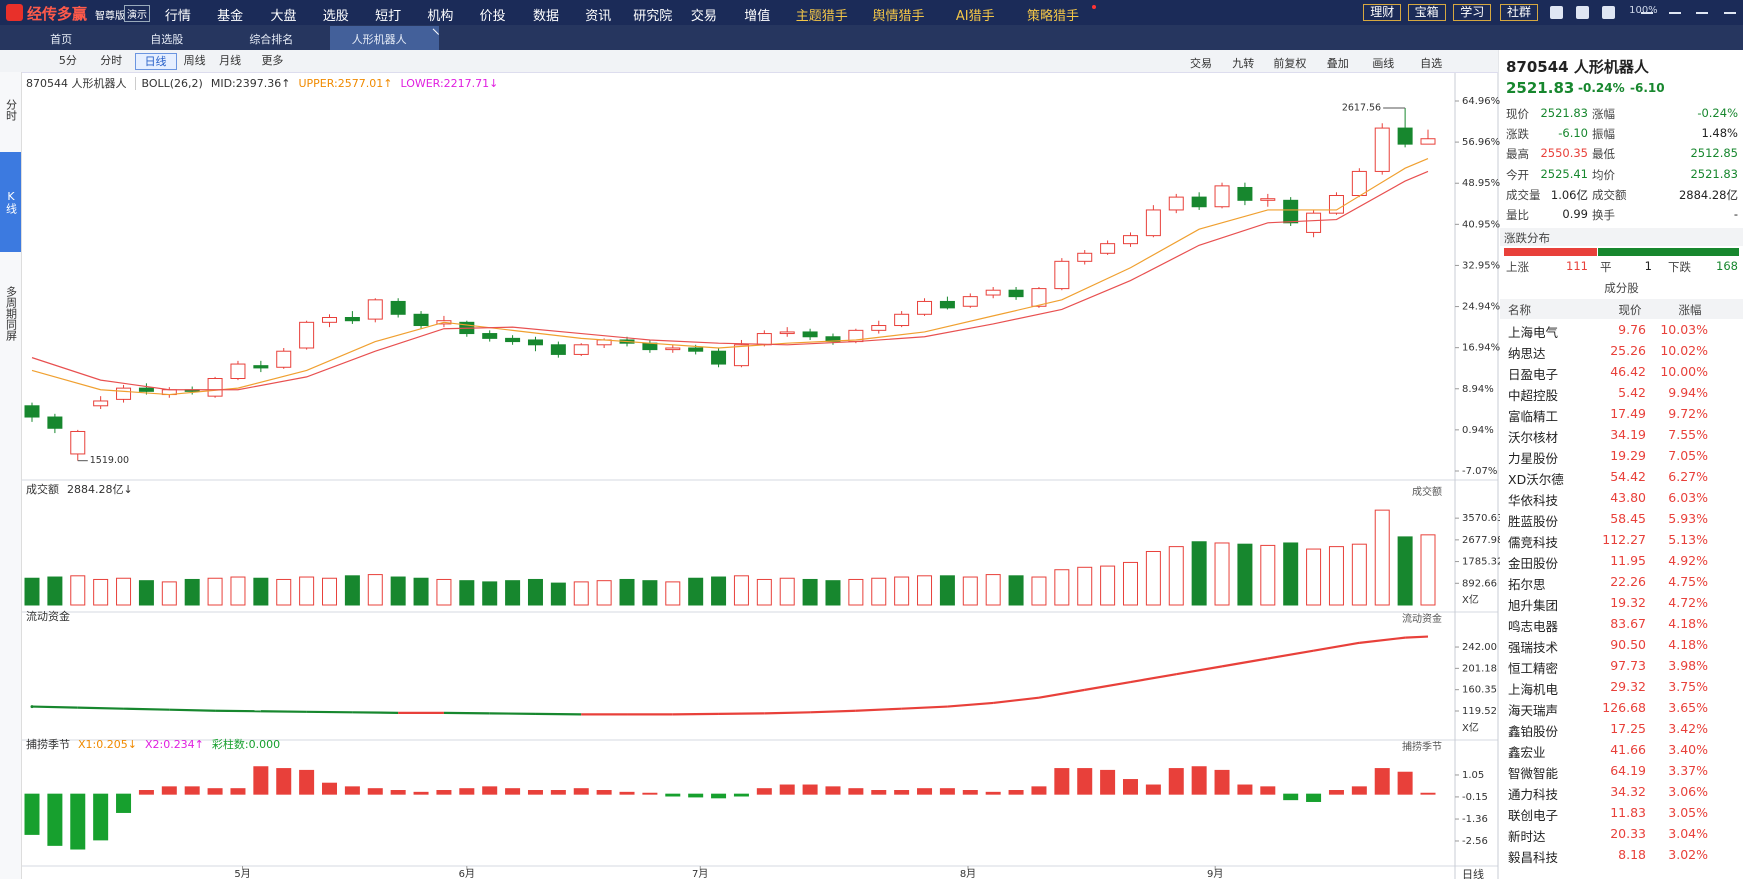 The width and height of the screenshot is (1743, 879). What do you see at coordinates (61, 39) in the screenshot?
I see `tab: 首页` at bounding box center [61, 39].